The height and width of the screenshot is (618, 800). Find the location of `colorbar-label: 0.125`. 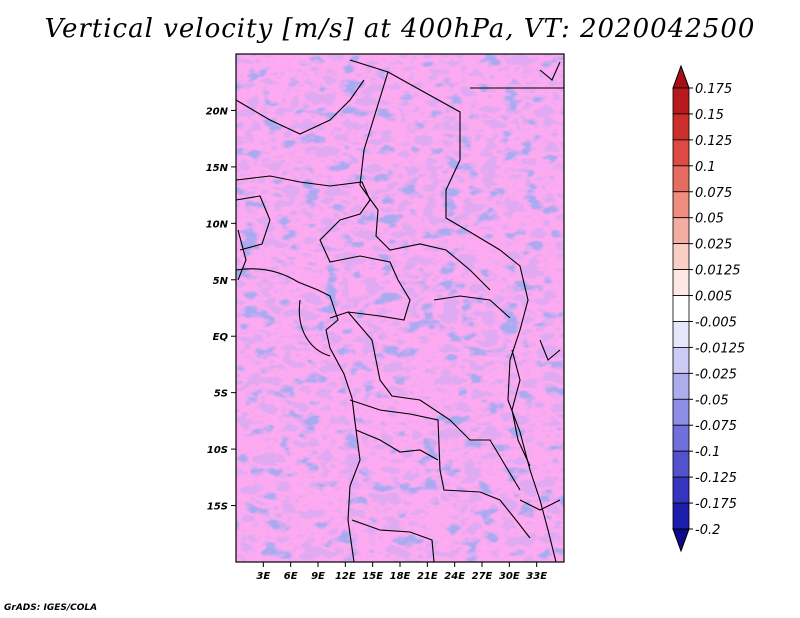

colorbar-label: 0.125 is located at coordinates (713, 141).